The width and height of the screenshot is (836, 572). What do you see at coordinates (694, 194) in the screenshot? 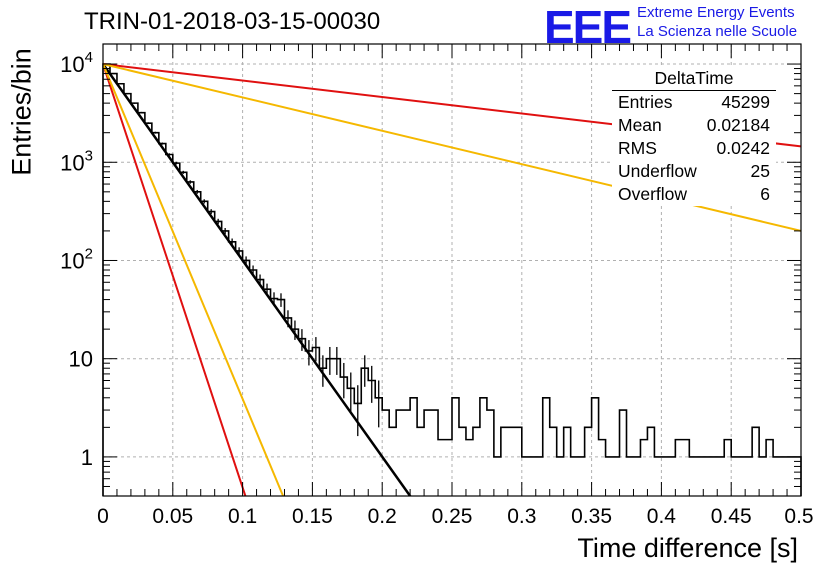
I see `stats-row: Overflow 6` at bounding box center [694, 194].